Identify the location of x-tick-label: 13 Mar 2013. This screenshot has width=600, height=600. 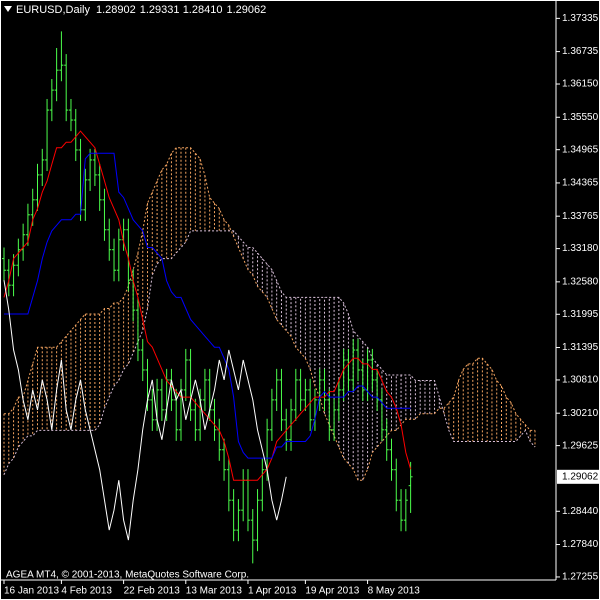
(214, 591).